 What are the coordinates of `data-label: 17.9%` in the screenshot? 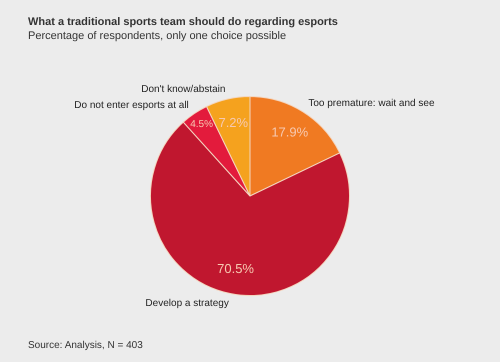 It's located at (290, 132).